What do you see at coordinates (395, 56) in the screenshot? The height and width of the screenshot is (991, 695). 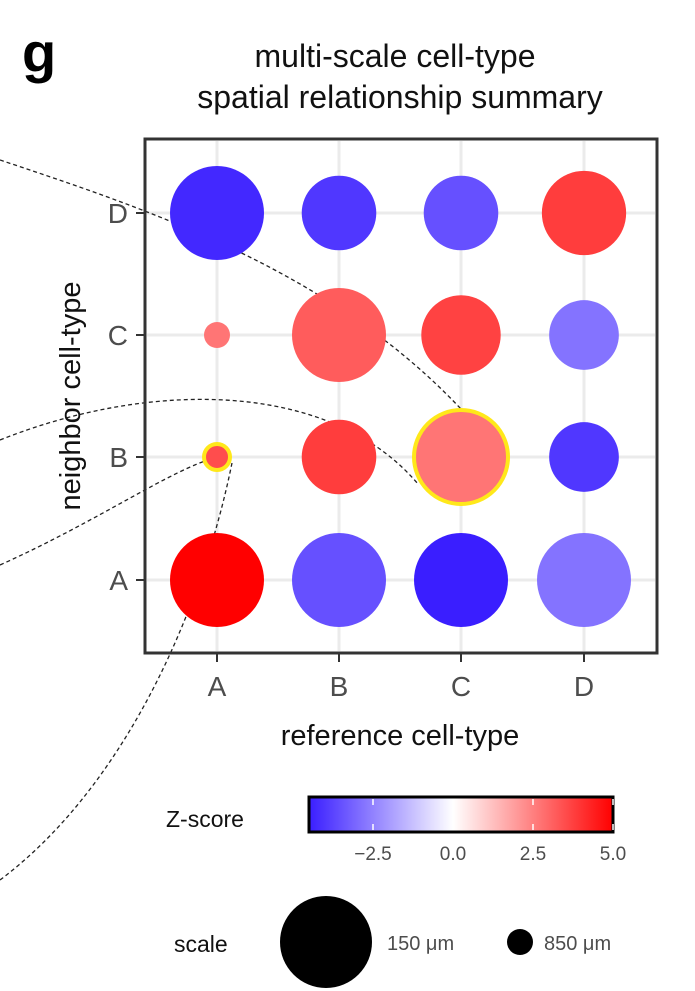 I see `chart-title-line-1: multi-scale cell-type` at bounding box center [395, 56].